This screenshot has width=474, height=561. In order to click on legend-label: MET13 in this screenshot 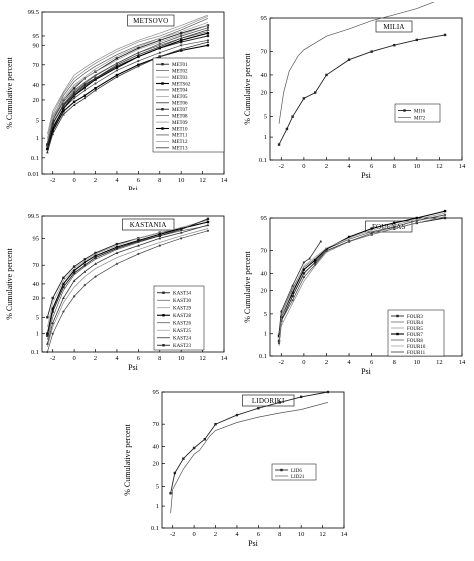, I will do `click(180, 149)`.